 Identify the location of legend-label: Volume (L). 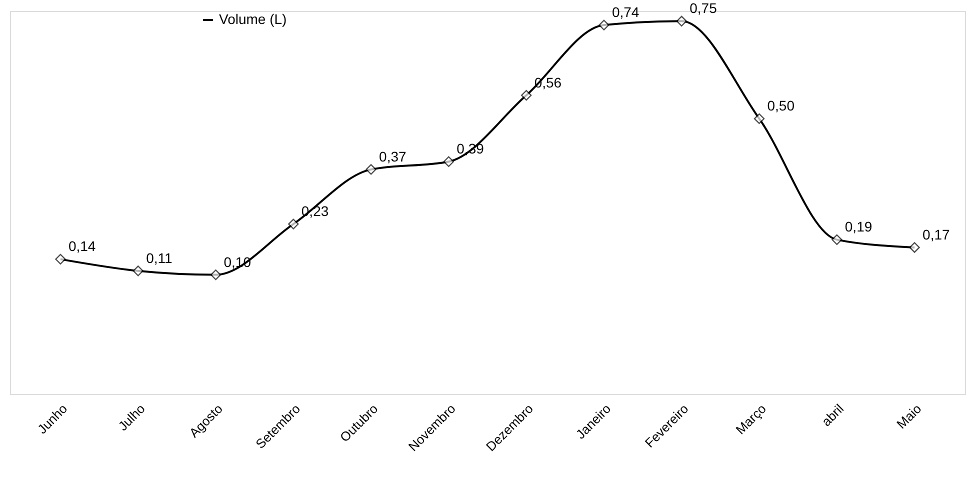
(253, 19).